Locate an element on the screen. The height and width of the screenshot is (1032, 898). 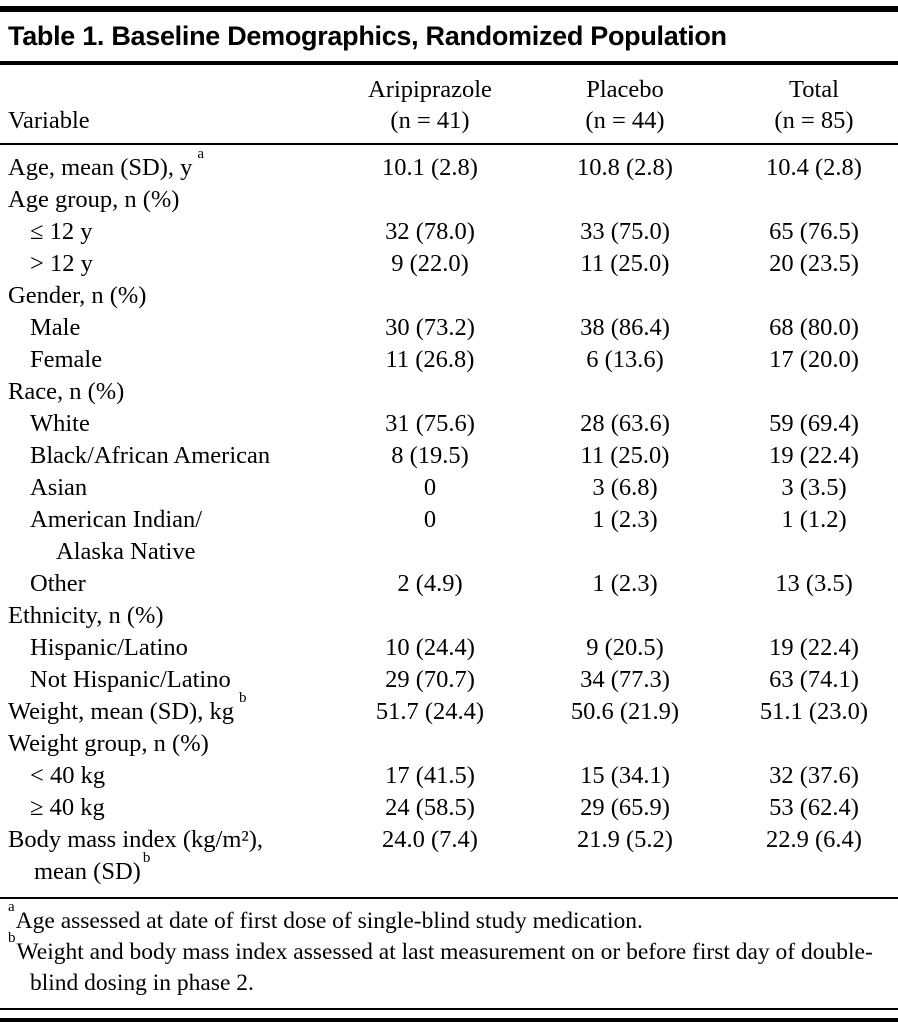
row-value: 31 (75.6) is located at coordinates (430, 423).